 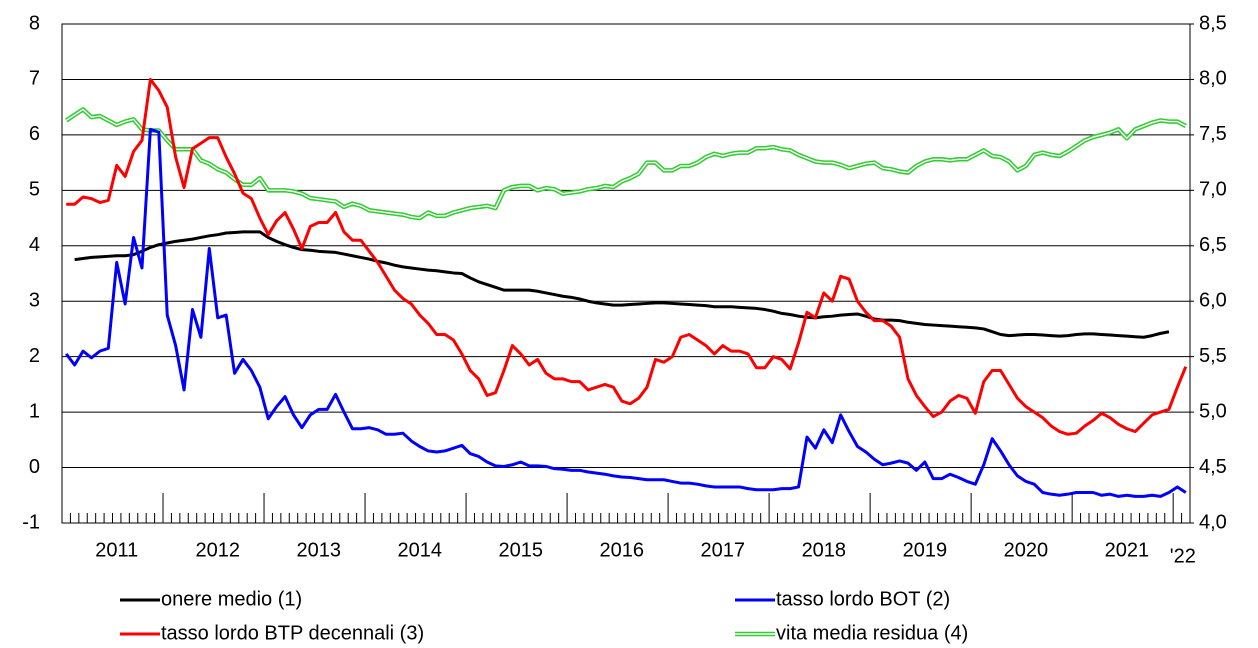 What do you see at coordinates (318, 550) in the screenshot?
I see `x-tick-label: 2013` at bounding box center [318, 550].